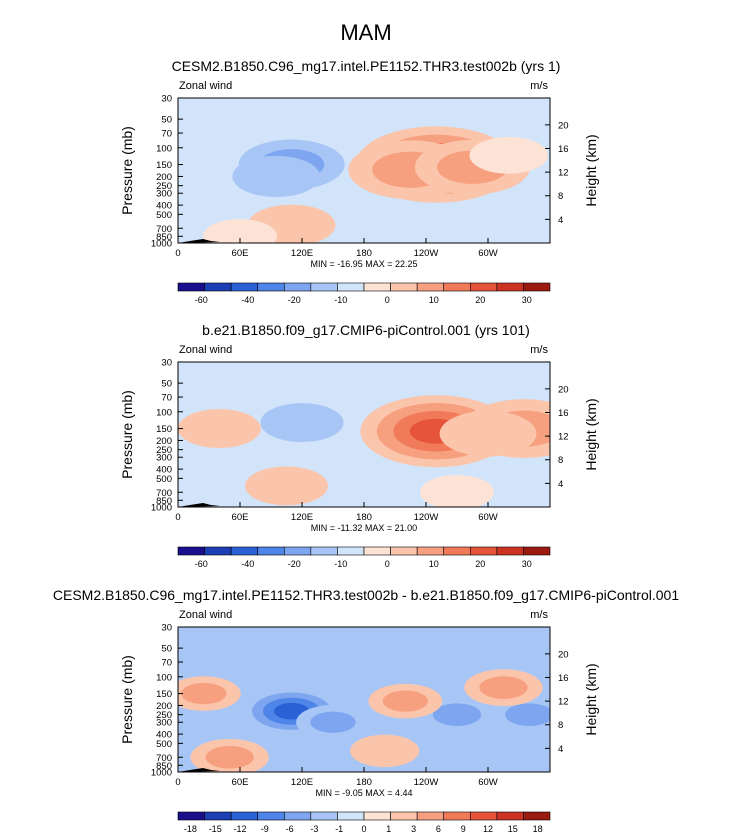  I want to click on page-title: MAM, so click(366, 32).